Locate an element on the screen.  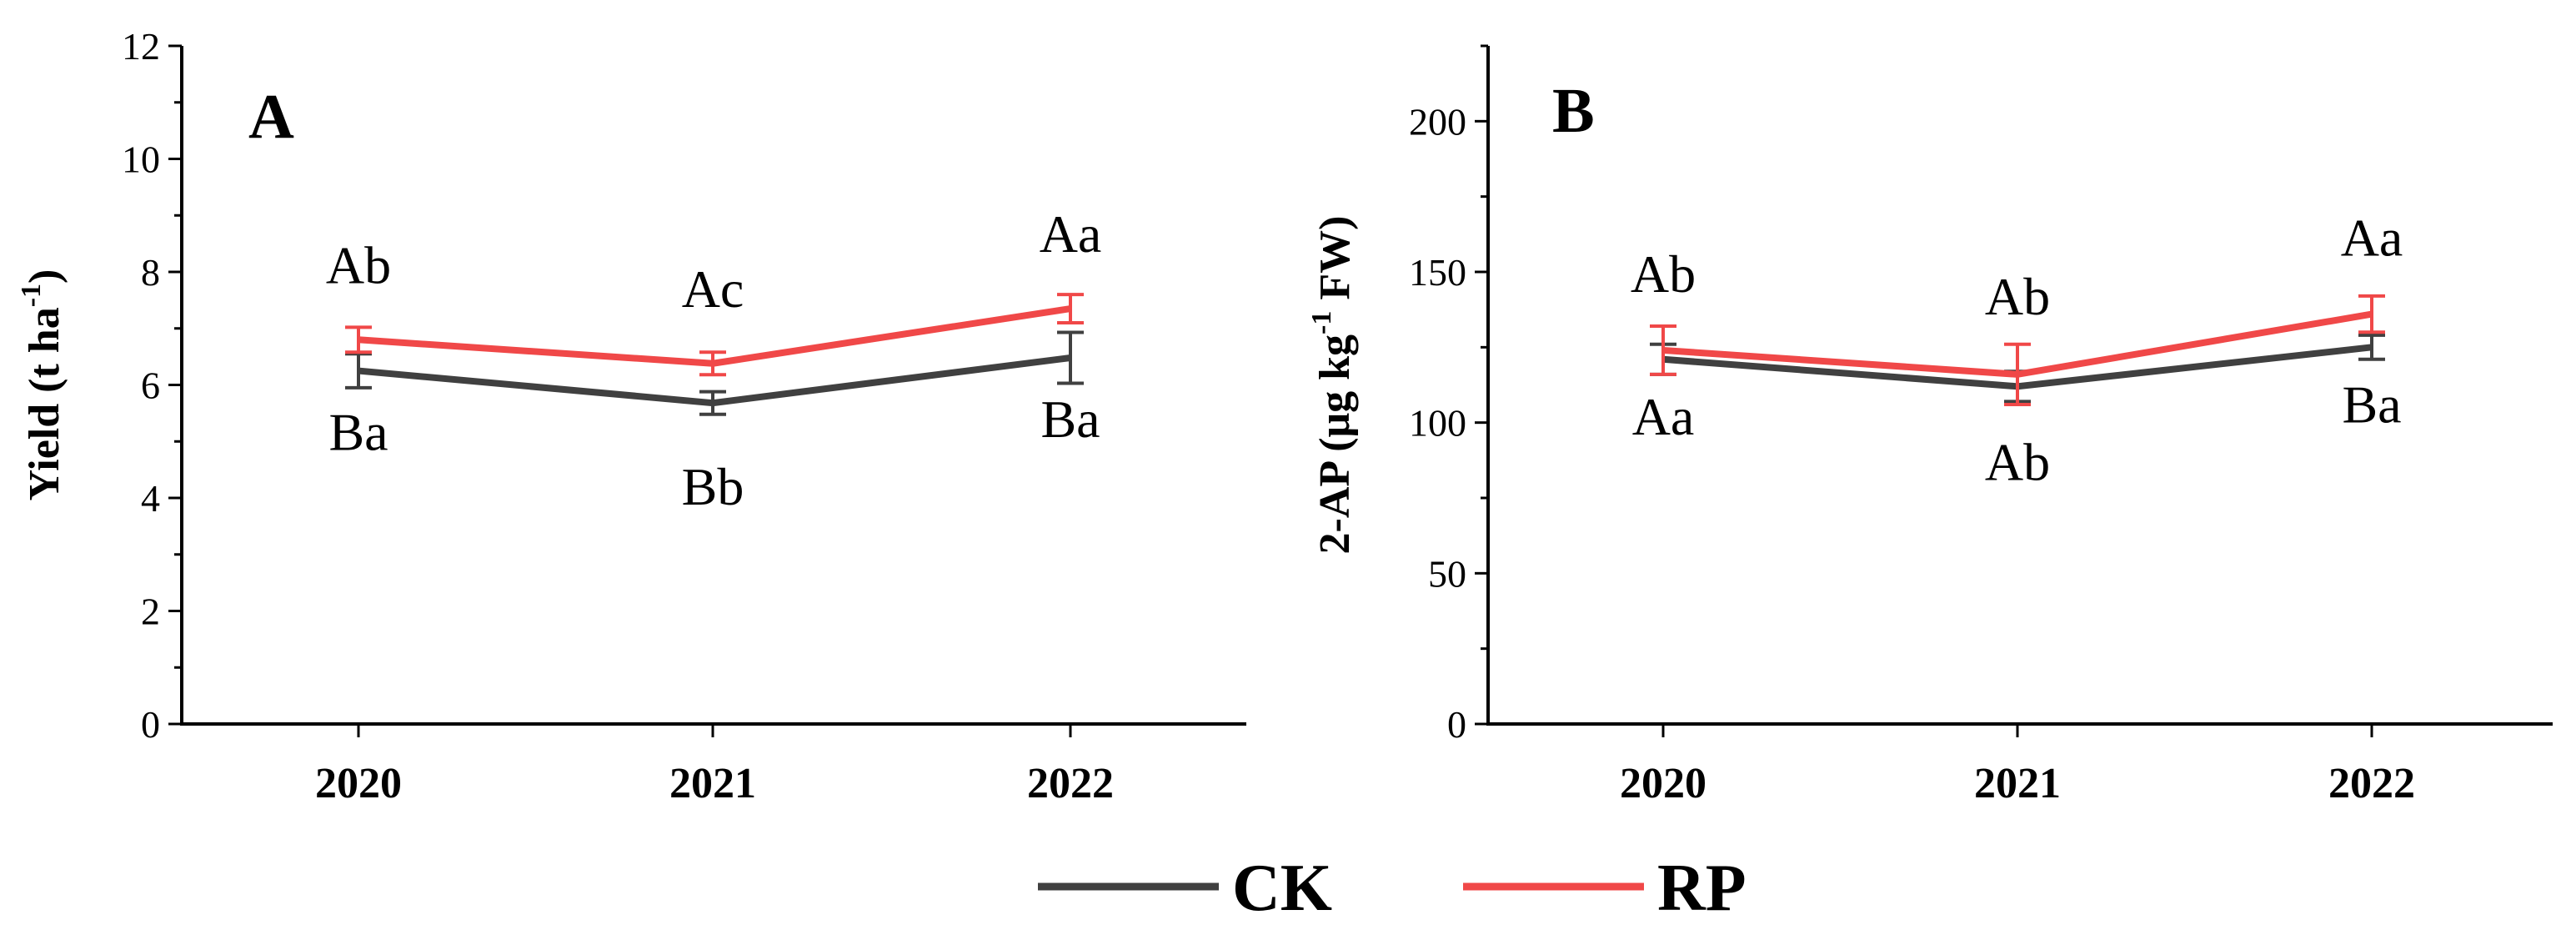
significance-label: Ac is located at coordinates (713, 289).